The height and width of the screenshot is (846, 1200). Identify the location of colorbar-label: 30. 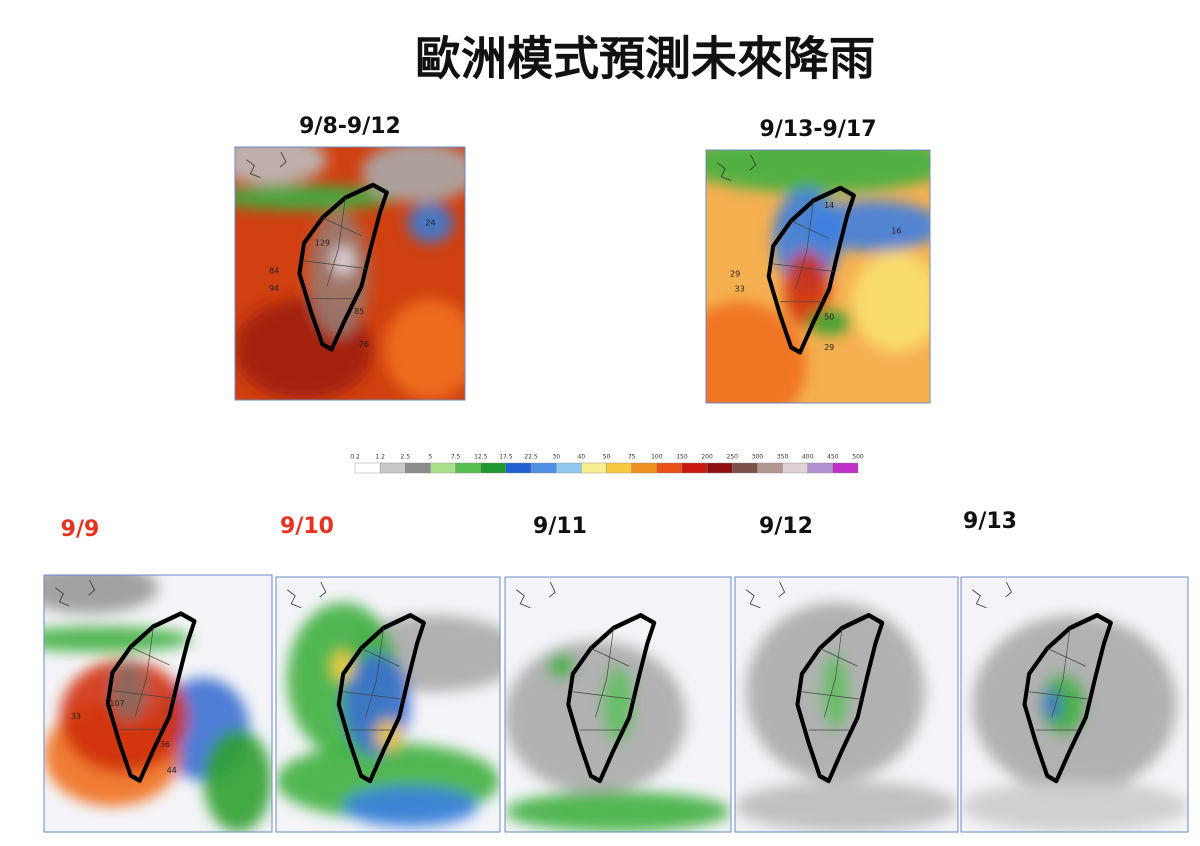
(556, 457).